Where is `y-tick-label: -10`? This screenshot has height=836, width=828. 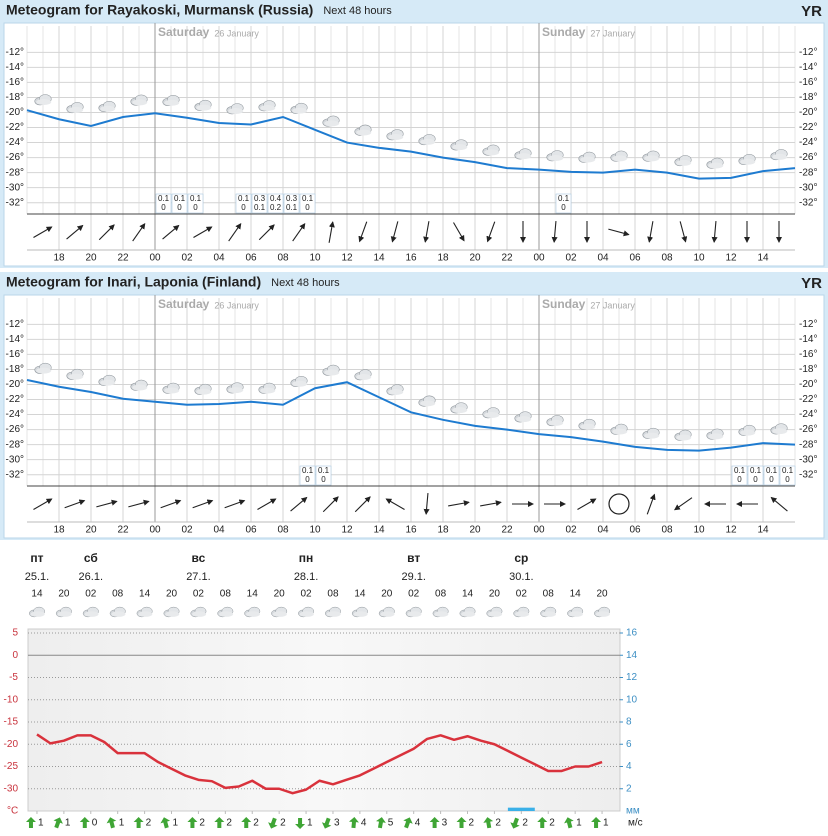
y-tick-label: -10 is located at coordinates (11, 699).